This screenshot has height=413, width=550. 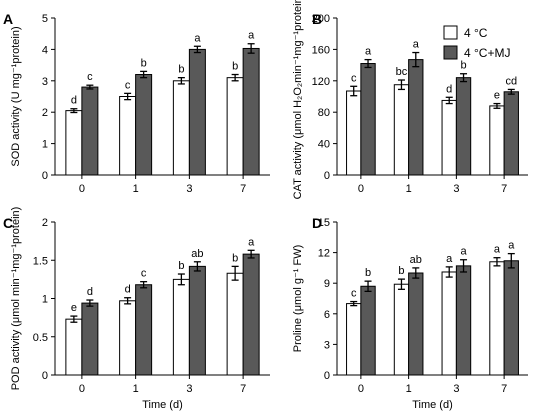 What do you see at coordinates (16, 299) in the screenshot?
I see `y-axis-label: POD activity (μmol min⁻¹mg⁻¹protein)` at bounding box center [16, 299].